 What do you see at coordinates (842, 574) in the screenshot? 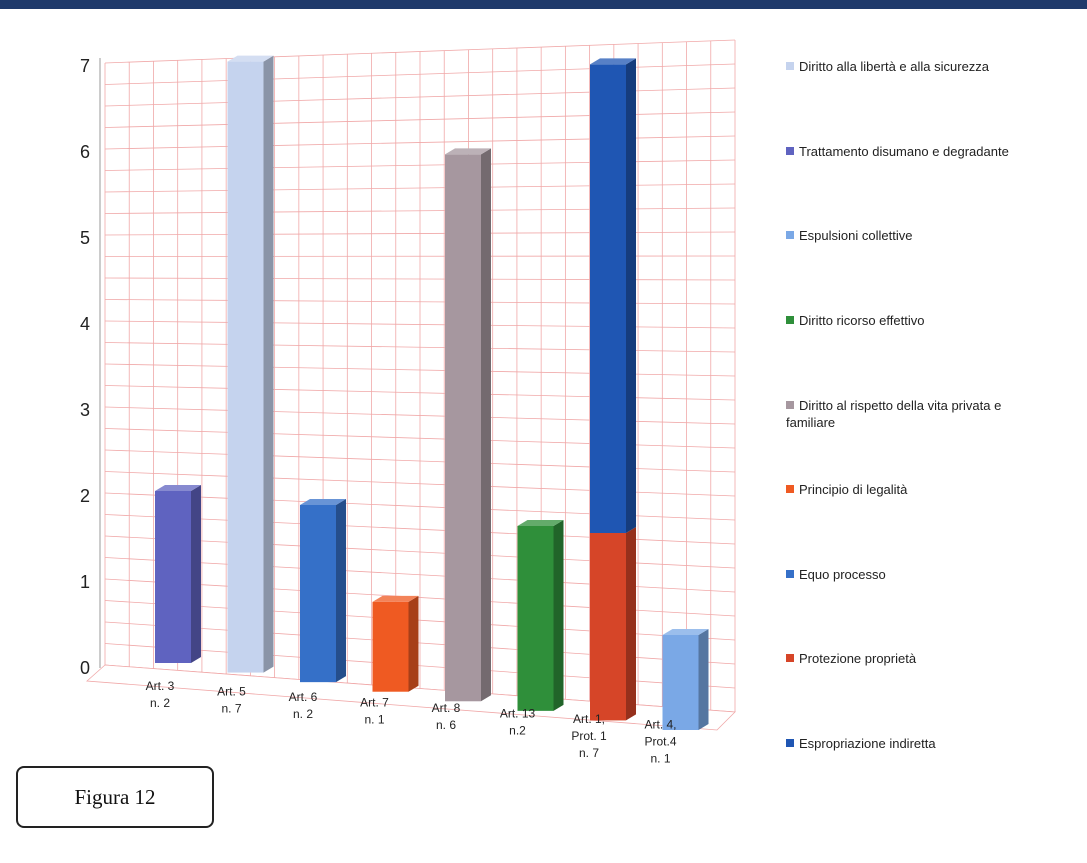
I see `legend-label: Equo processo` at bounding box center [842, 574].